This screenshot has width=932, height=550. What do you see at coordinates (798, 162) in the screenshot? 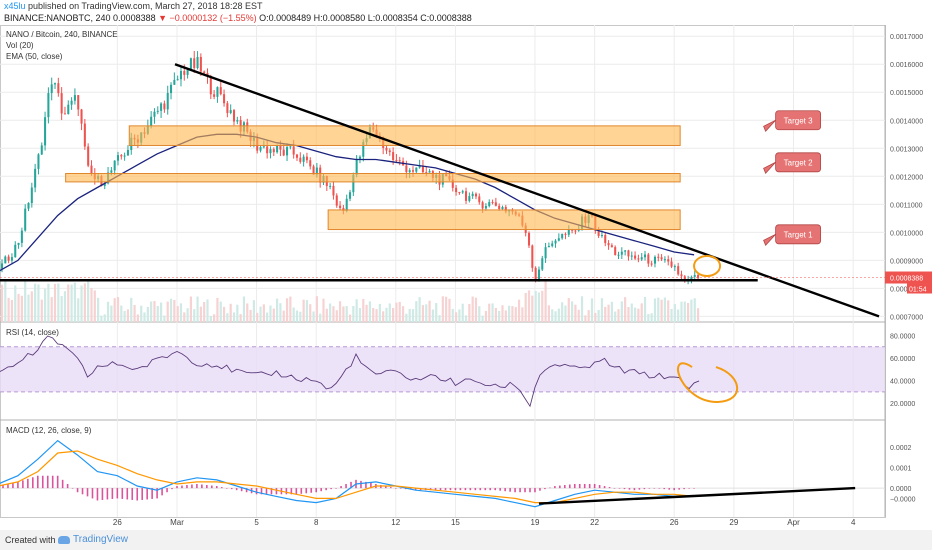
I see `target-label: Target 2` at bounding box center [798, 162].